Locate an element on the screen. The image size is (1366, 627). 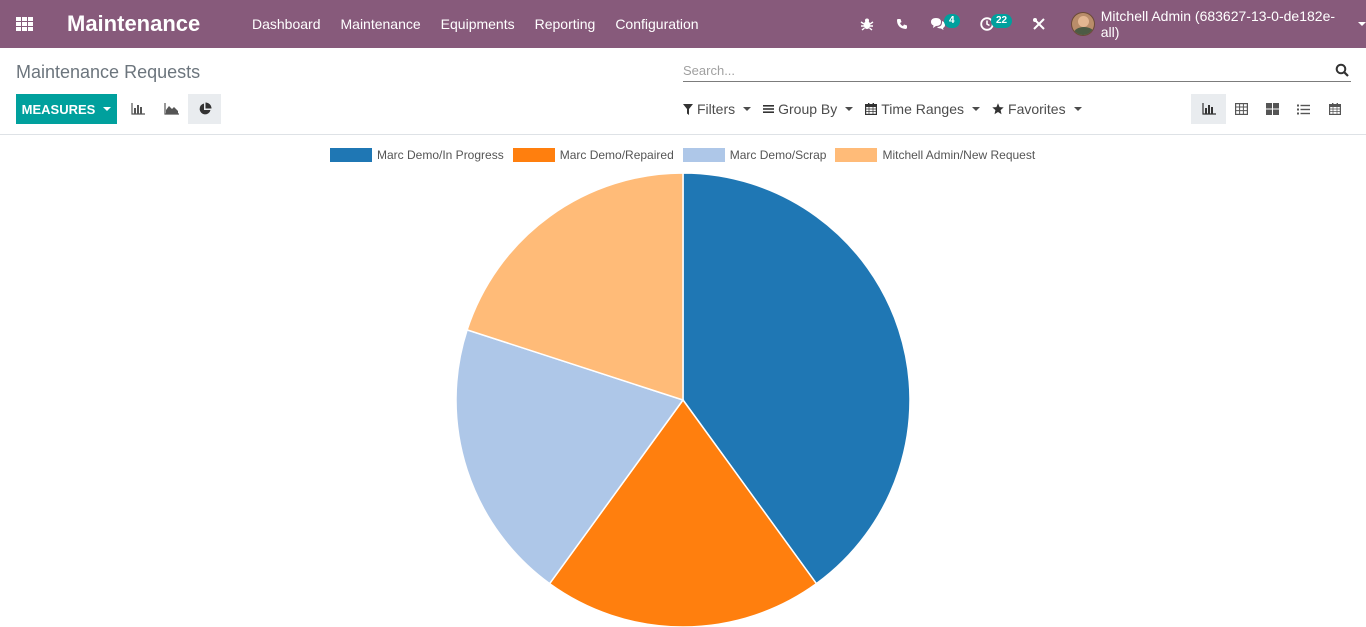
pie-chart-button is located at coordinates (204, 109).